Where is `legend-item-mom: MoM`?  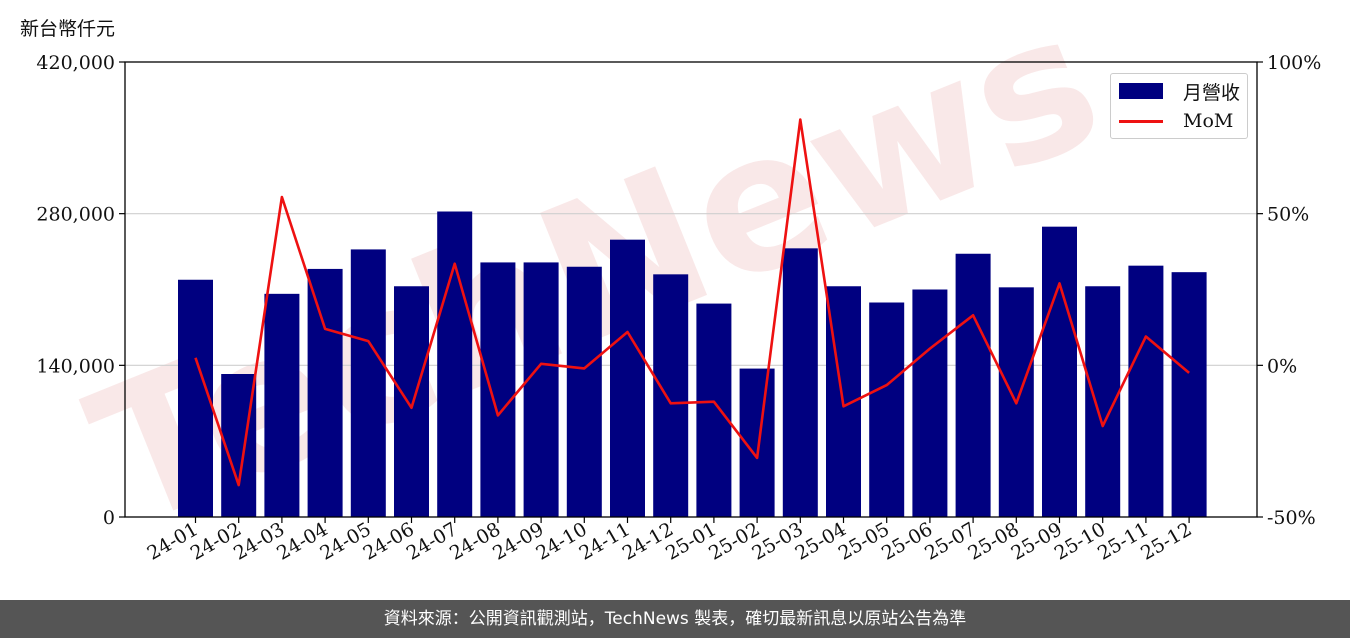 legend-item-mom: MoM is located at coordinates (1176, 121).